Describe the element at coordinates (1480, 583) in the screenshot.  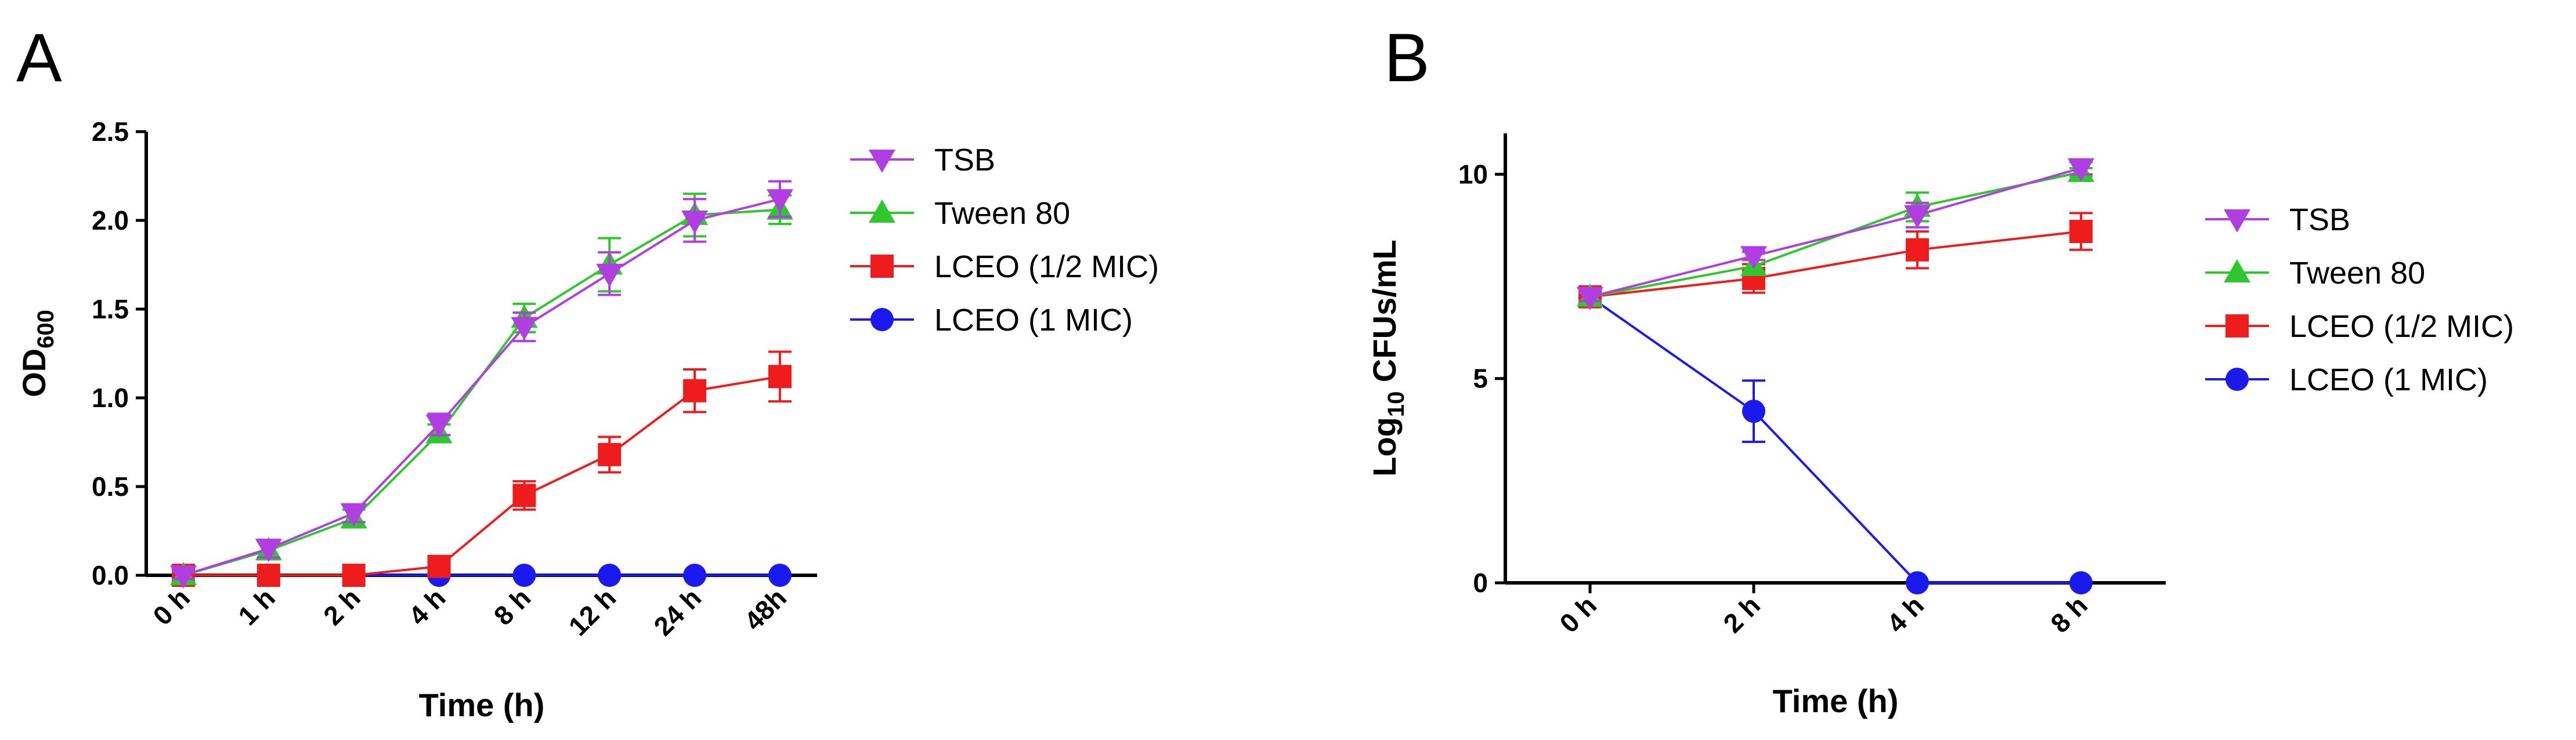
I see `y-tick-label: 0` at that location.